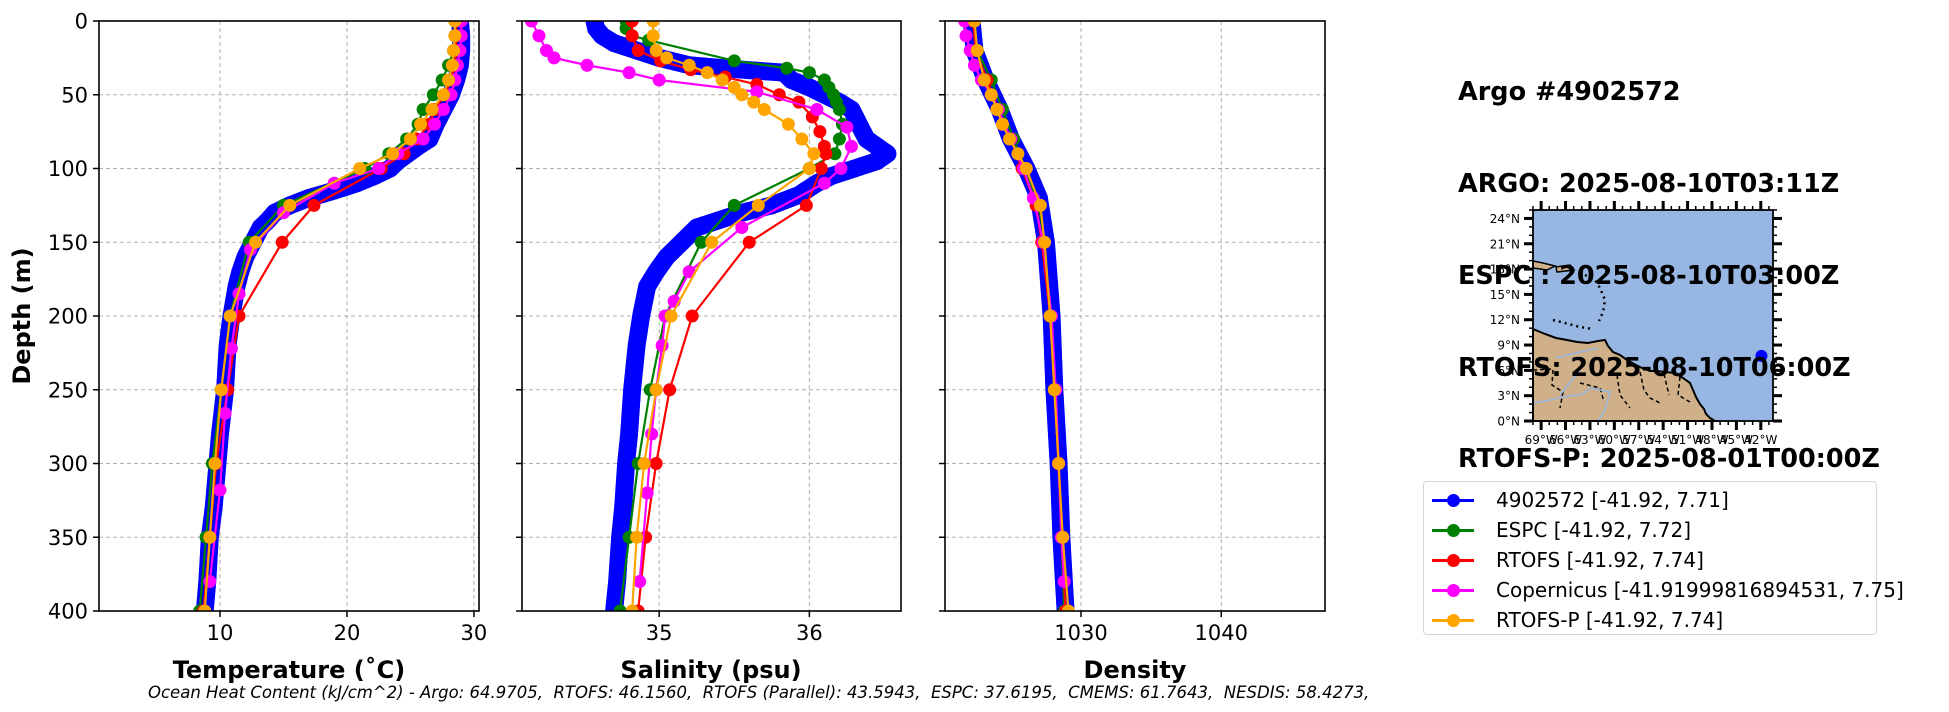 The image size is (1949, 712). I want to click on density-x-label: Density, so click(1135, 670).